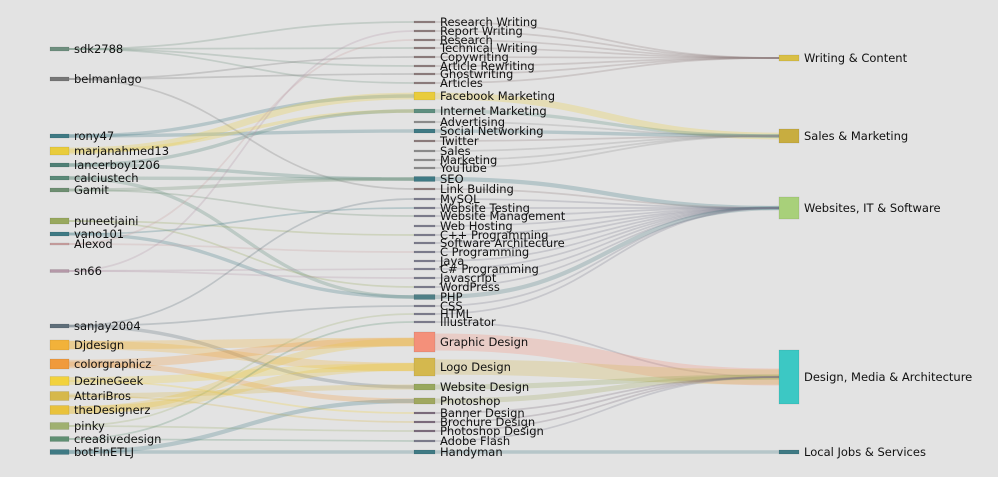 The image size is (998, 477). I want to click on node-articles, so click(424, 83).